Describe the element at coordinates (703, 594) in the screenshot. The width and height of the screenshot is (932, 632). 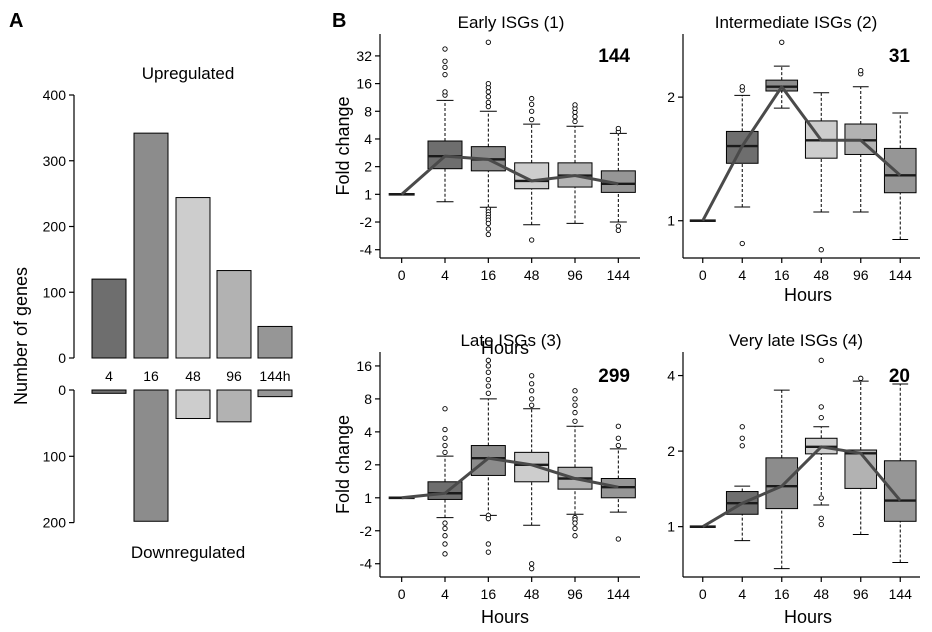
I see `x-tick-label: 0` at that location.